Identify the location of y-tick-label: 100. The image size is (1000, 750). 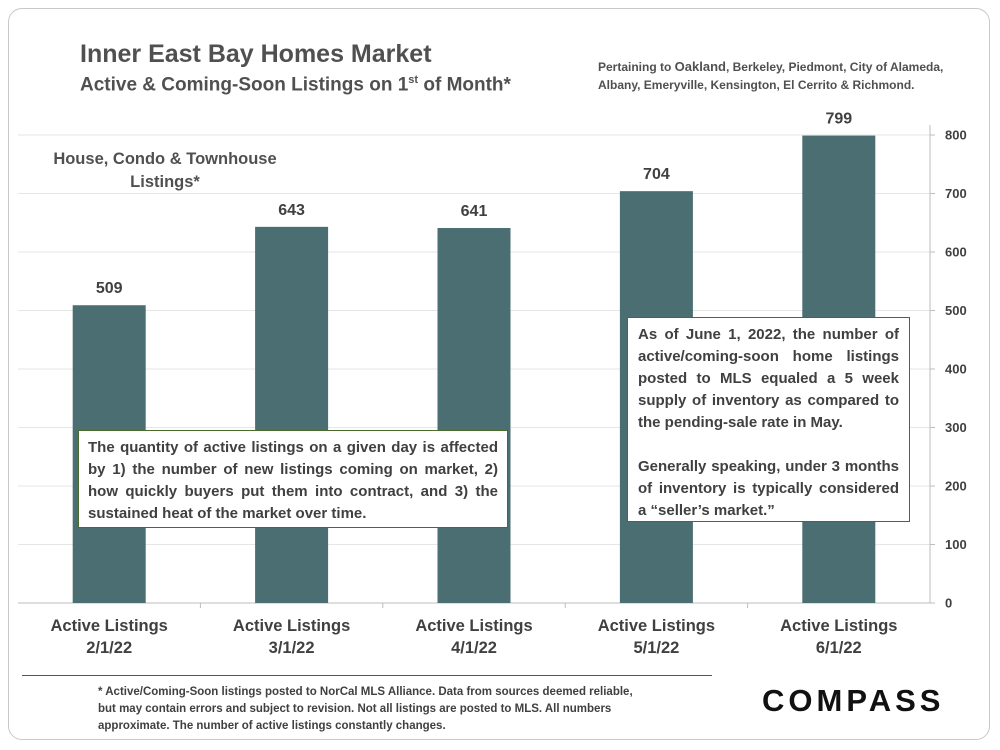
(956, 544).